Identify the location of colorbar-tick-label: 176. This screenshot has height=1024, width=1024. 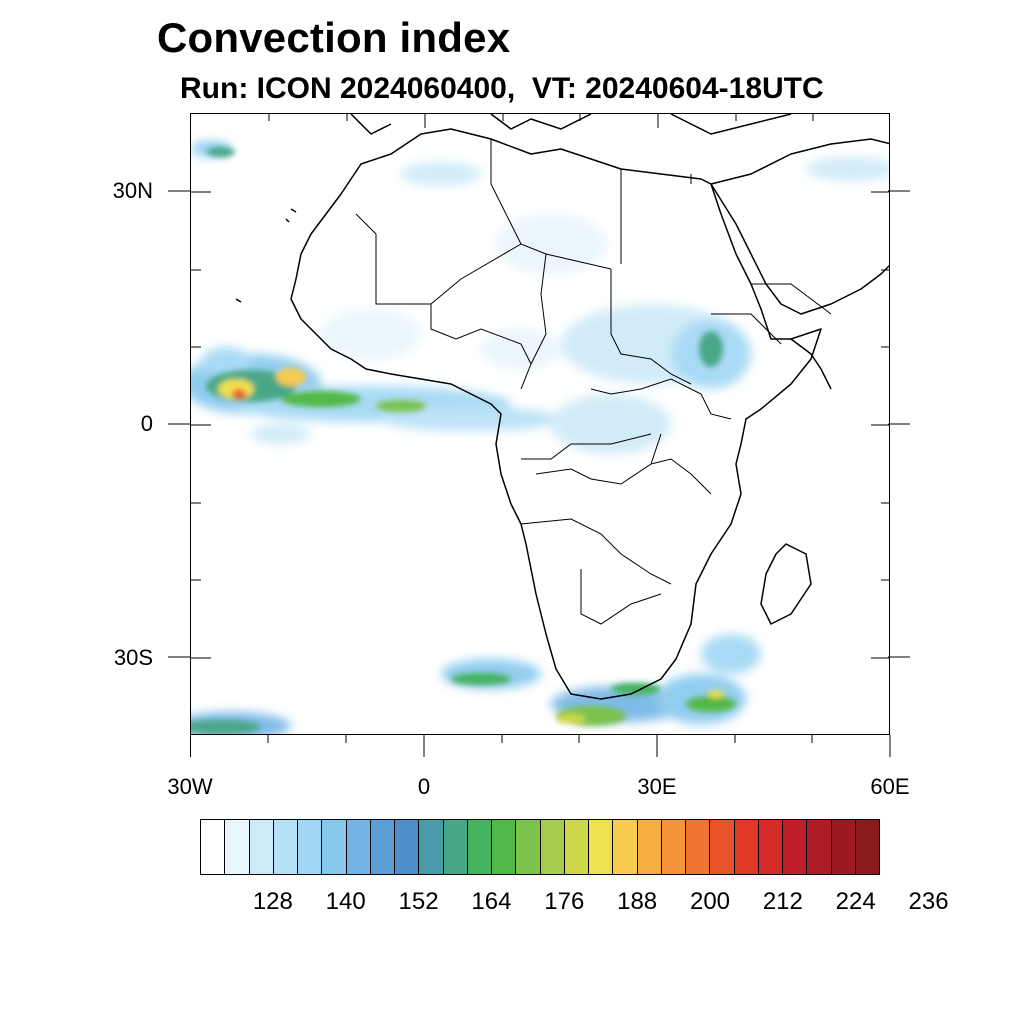
(564, 901).